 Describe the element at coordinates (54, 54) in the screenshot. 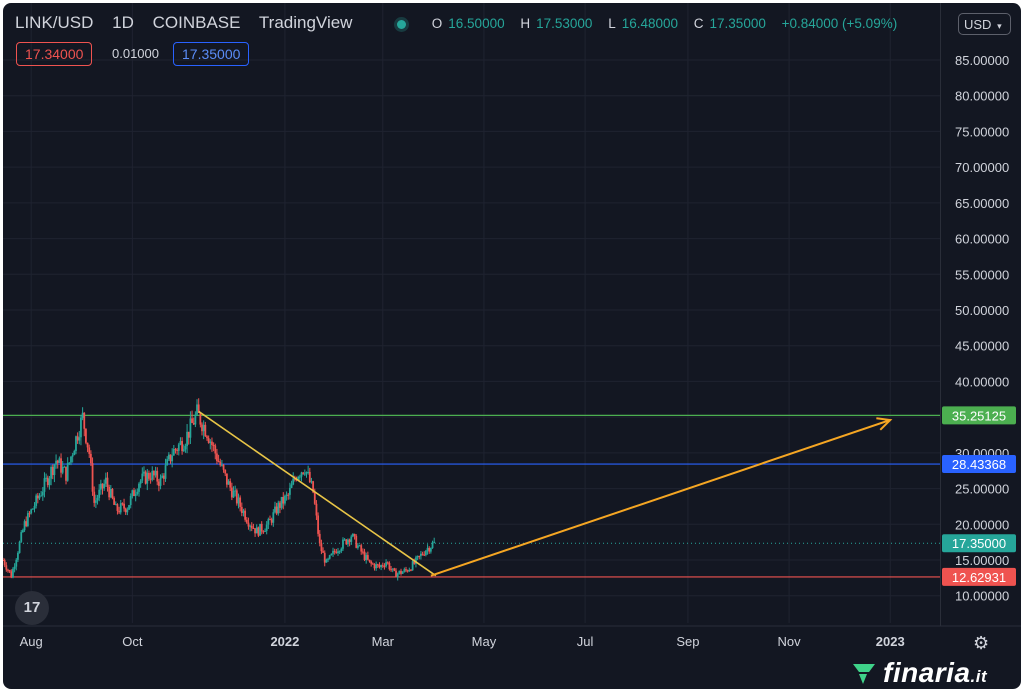

I see `sell-button: 17.34000` at that location.